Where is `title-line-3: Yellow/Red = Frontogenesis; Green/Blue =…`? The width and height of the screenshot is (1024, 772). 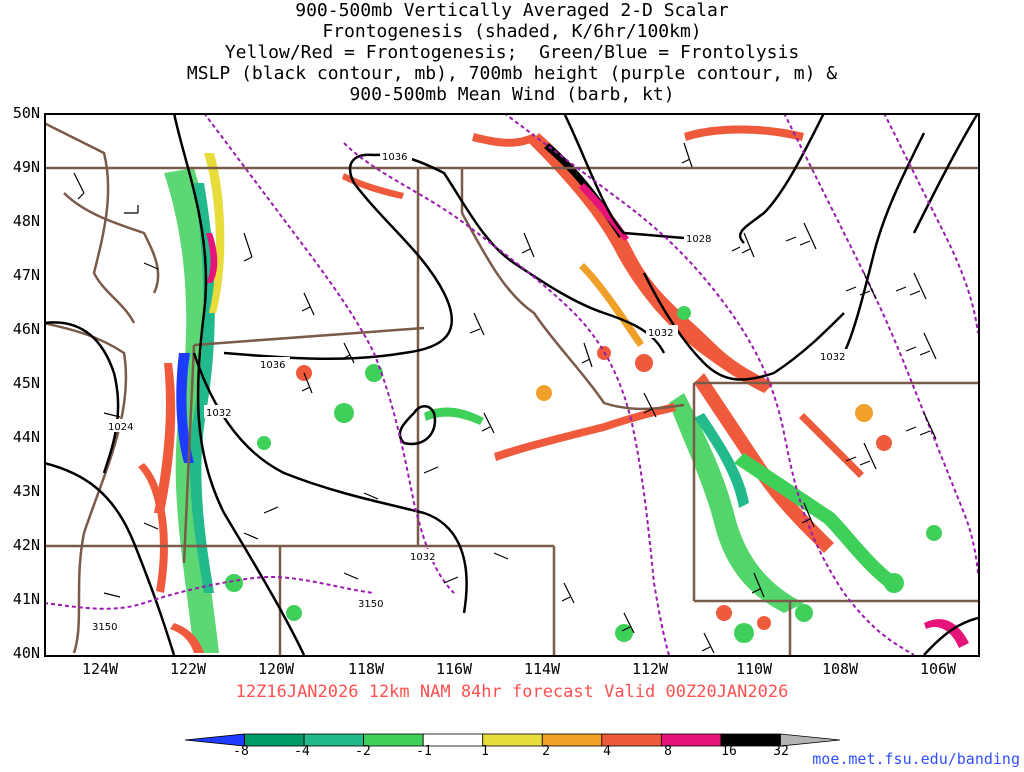 title-line-3: Yellow/Red = Frontogenesis; Green/Blue =… is located at coordinates (512, 52).